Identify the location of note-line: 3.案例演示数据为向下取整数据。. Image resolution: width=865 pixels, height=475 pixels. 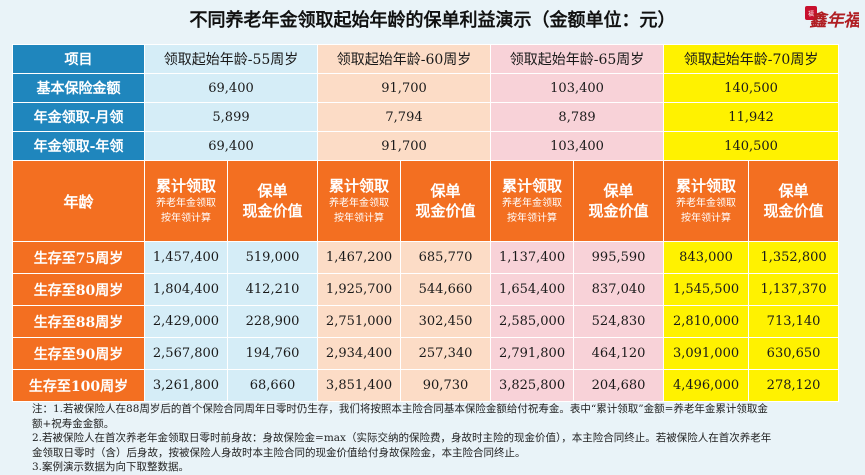
(111, 467).